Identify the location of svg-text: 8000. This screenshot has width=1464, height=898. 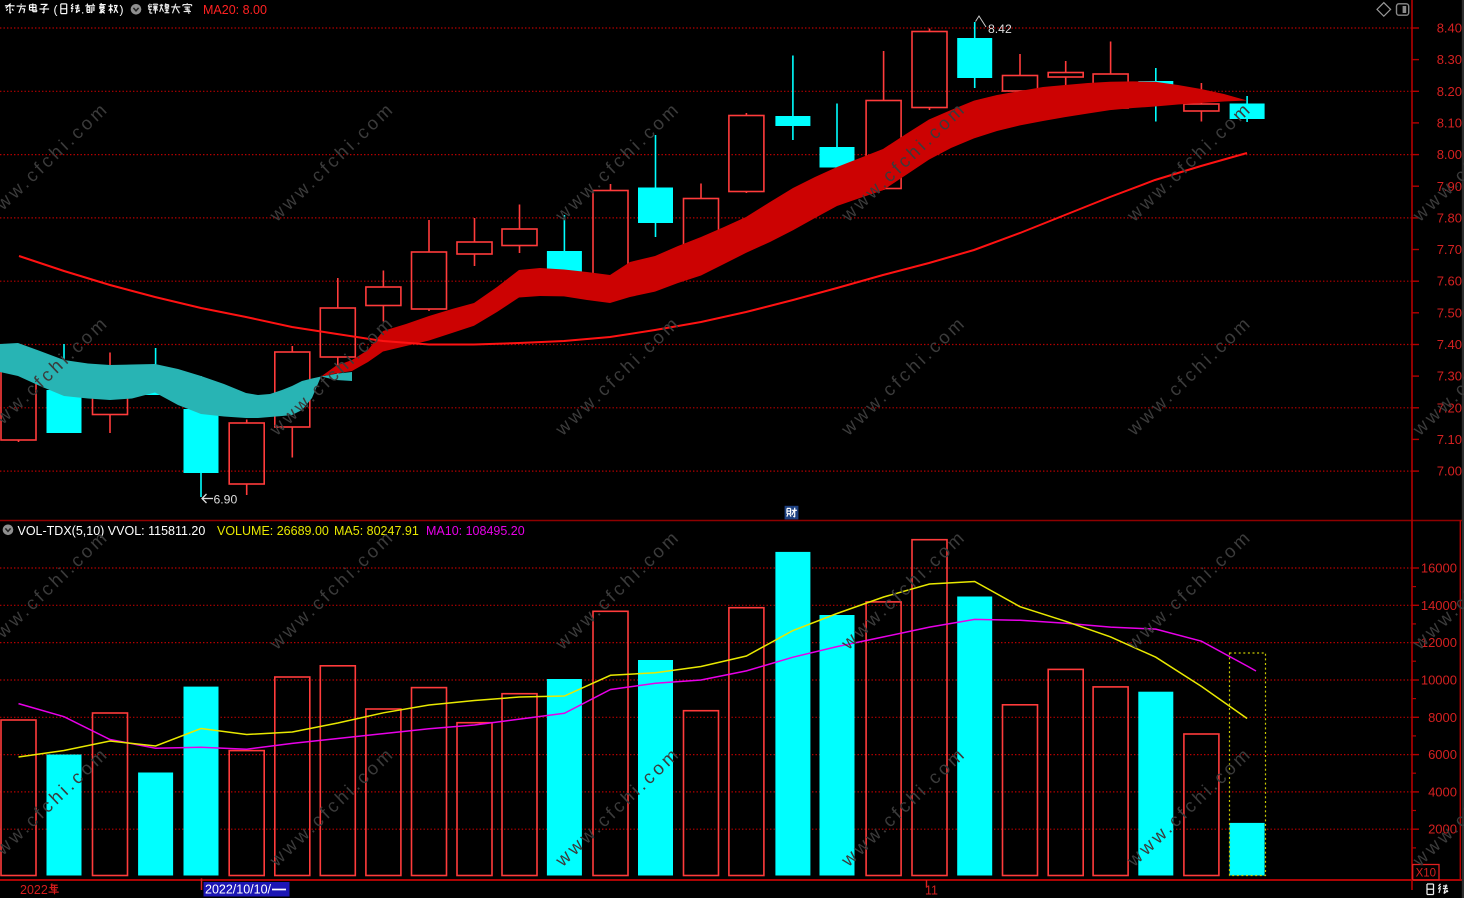
(1442, 717).